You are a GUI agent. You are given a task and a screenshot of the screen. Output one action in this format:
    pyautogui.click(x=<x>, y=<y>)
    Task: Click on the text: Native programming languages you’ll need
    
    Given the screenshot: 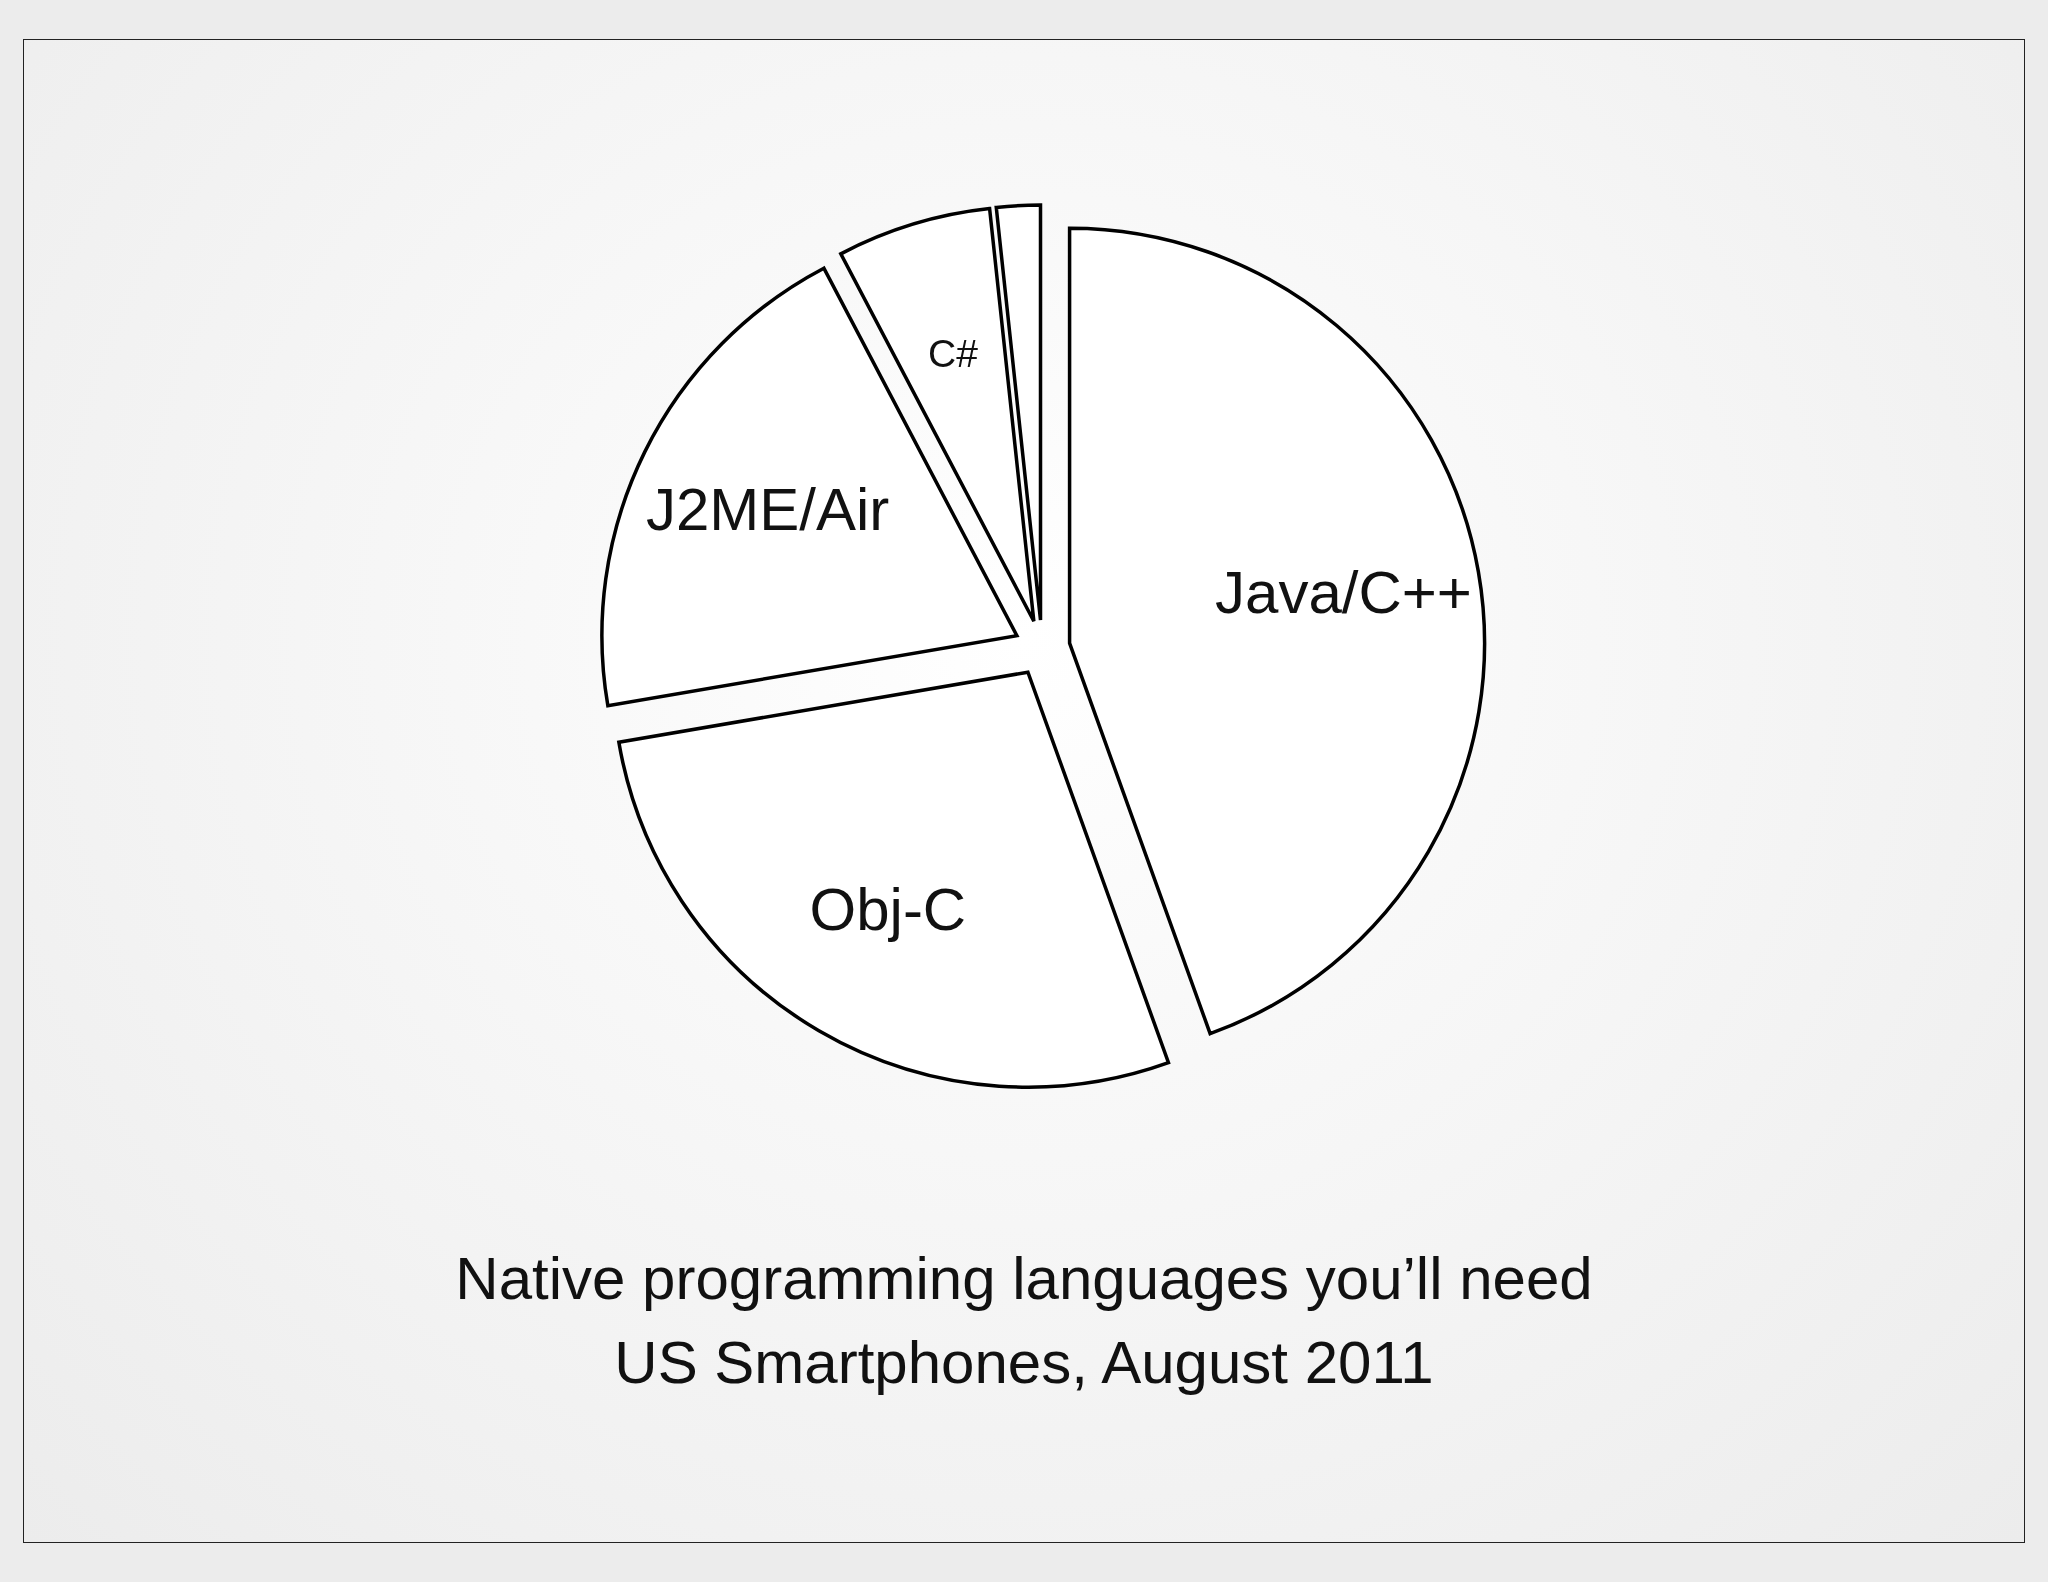 What is the action you would take?
    pyautogui.click(x=1024, y=1278)
    